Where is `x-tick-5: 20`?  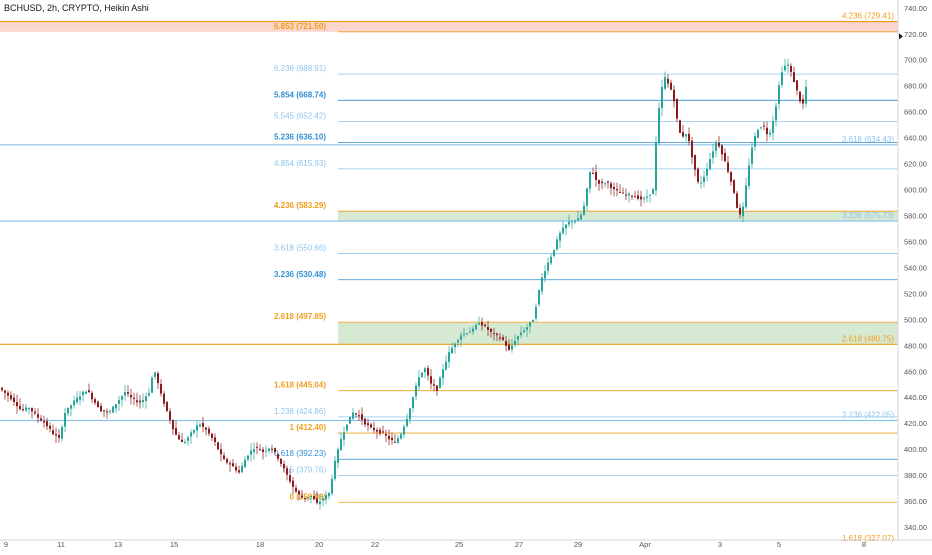
x-tick-5: 20 is located at coordinates (319, 544).